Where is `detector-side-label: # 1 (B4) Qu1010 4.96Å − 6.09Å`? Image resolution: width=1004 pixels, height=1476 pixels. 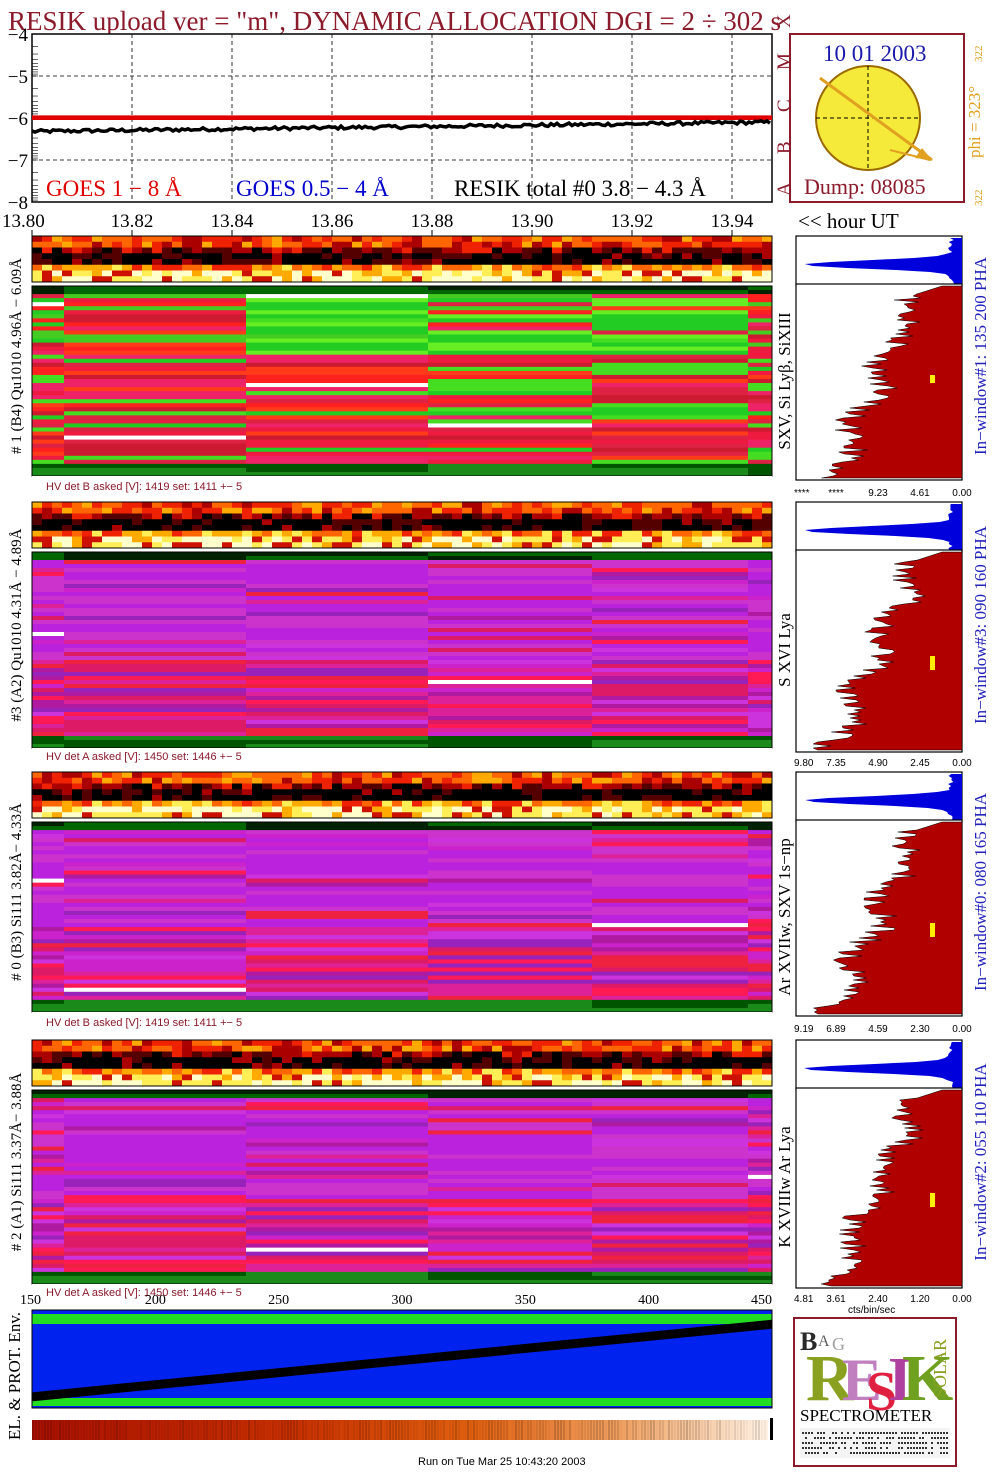
detector-side-label: # 1 (B4) Qu1010 4.96Å − 6.09Å is located at coordinates (17, 356).